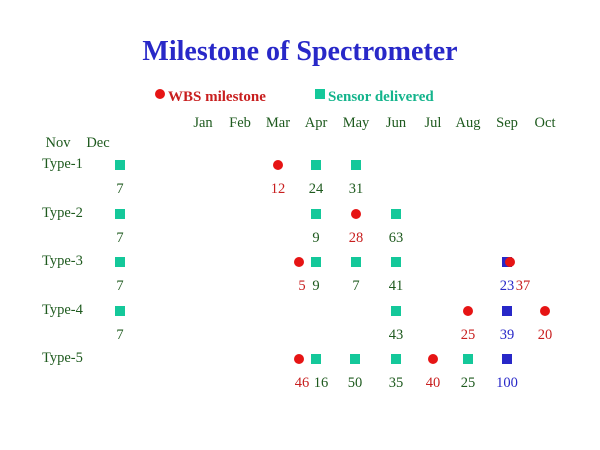 This screenshot has height=450, width=600. What do you see at coordinates (316, 189) in the screenshot?
I see `value-label: 24` at bounding box center [316, 189].